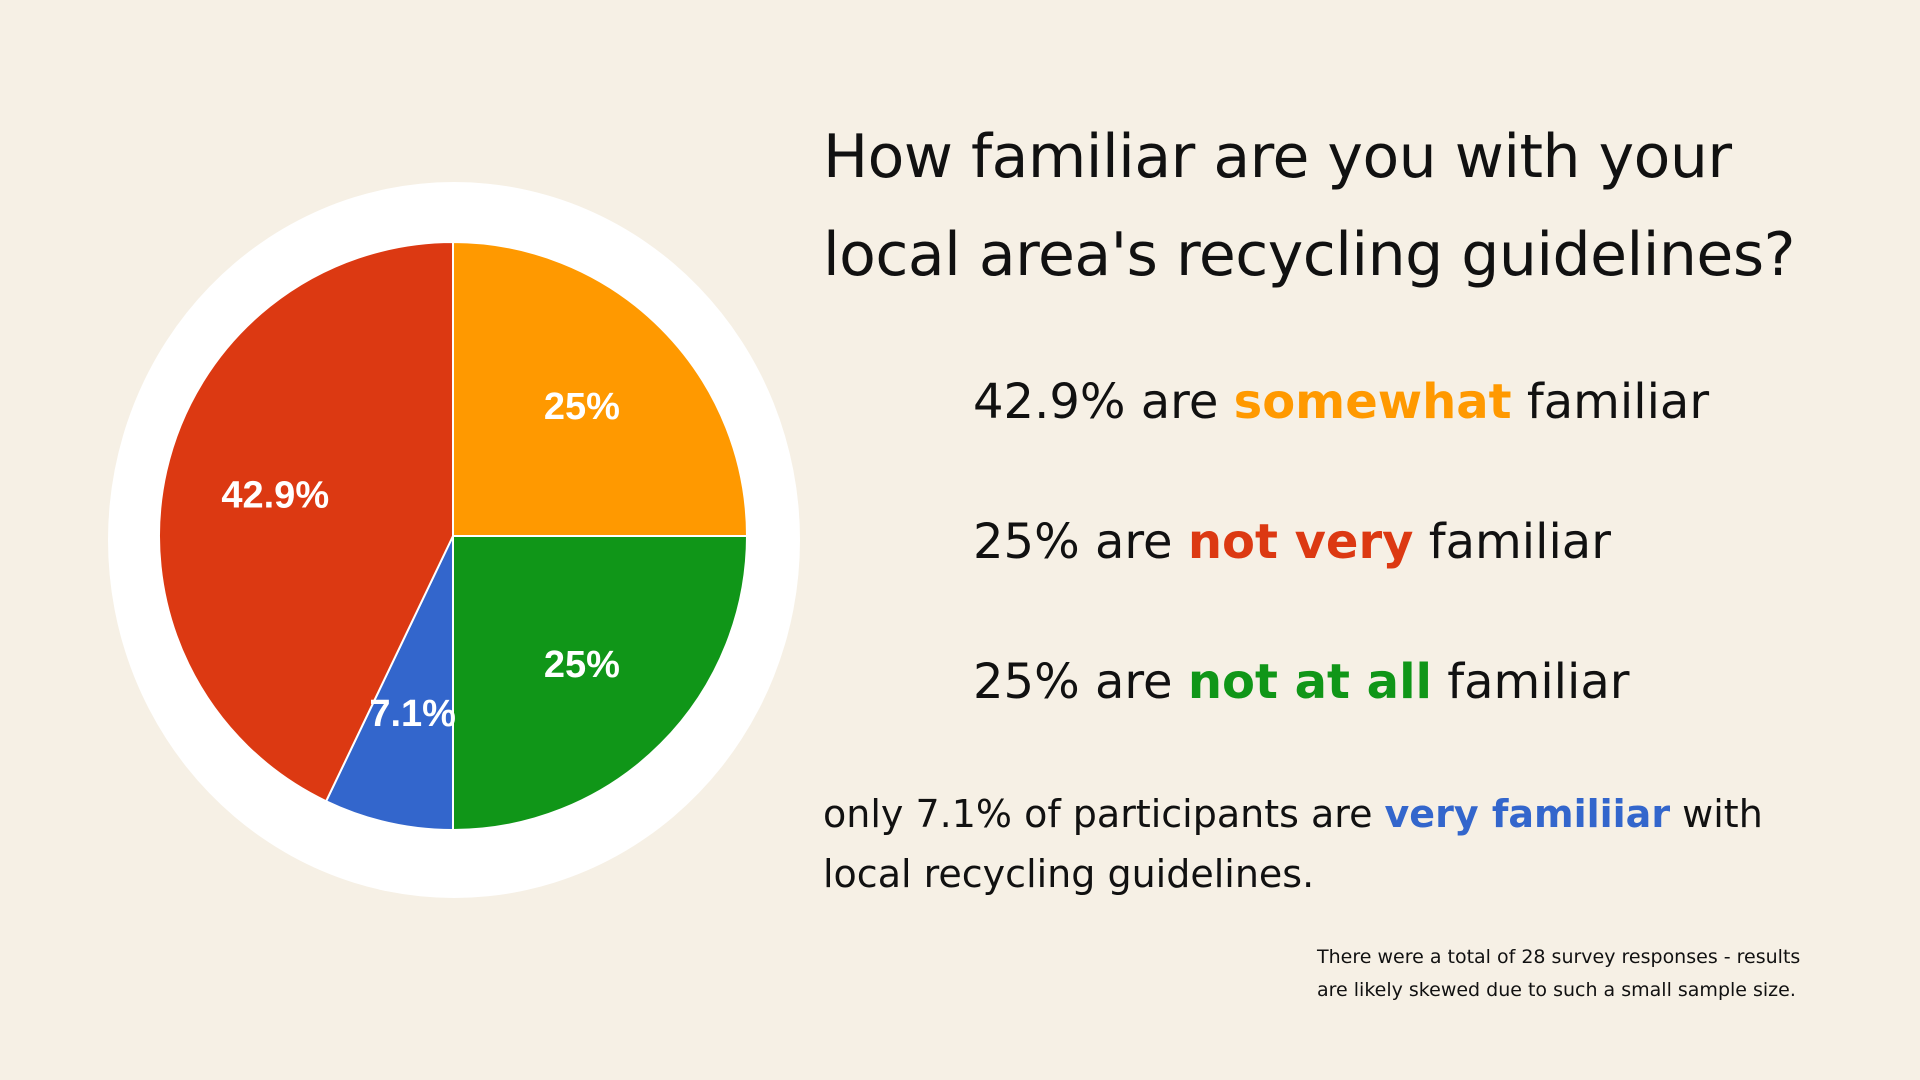  I want to click on note-pre: only 7.1% of participants are, so click(1104, 814).